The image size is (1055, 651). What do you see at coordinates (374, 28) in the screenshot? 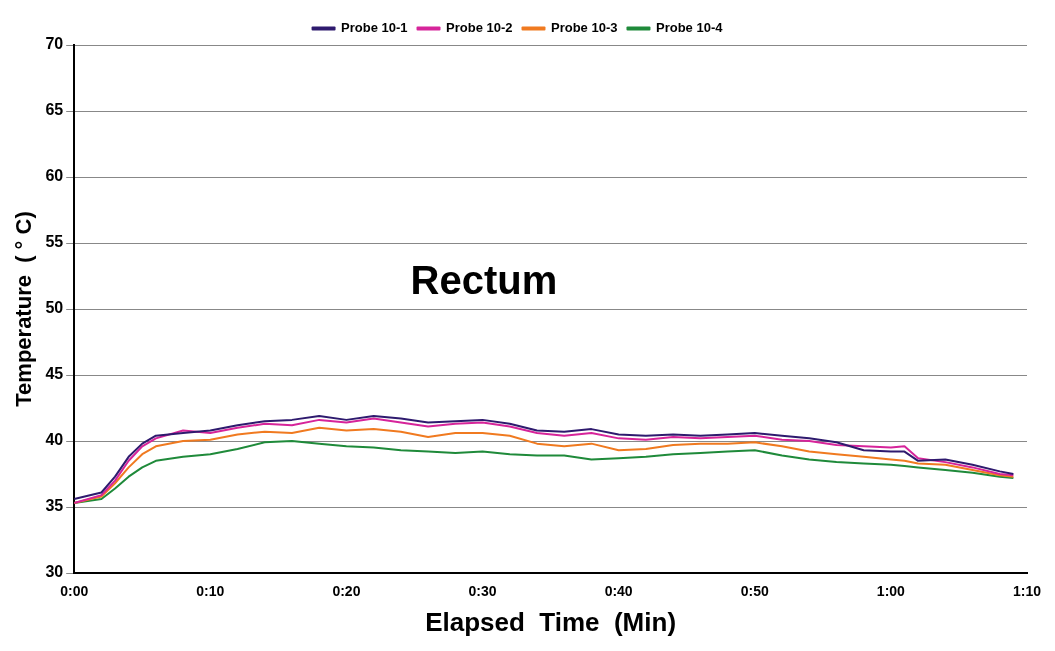
I see `legend-label: Probe 10-1` at bounding box center [374, 28].